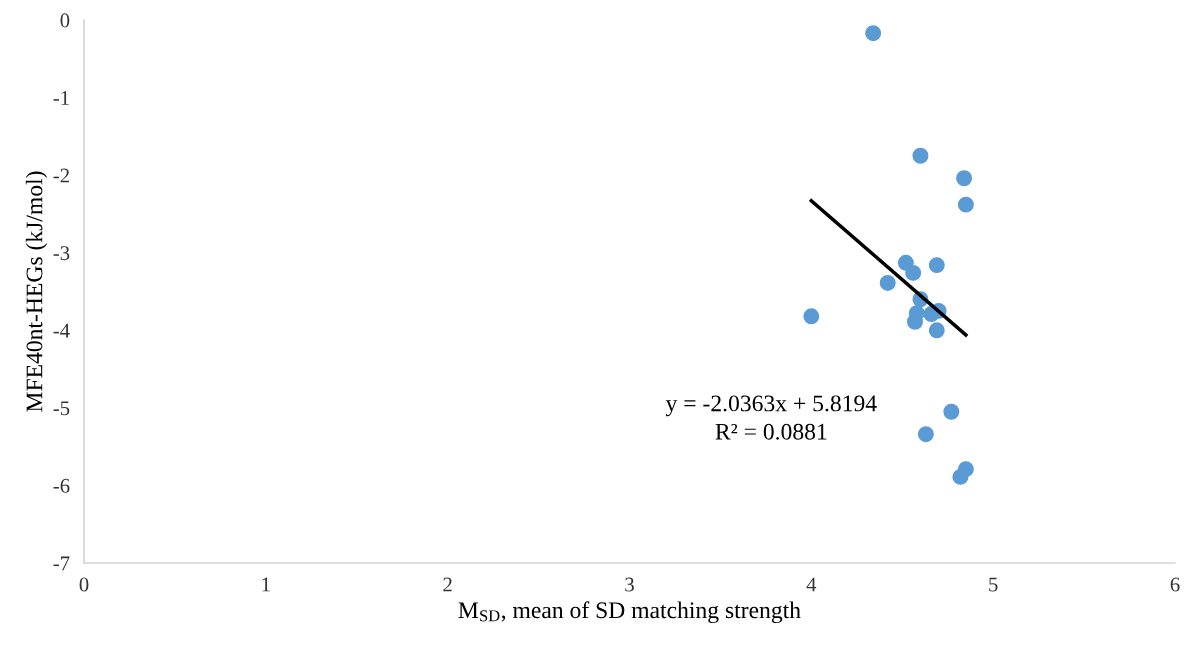  Describe the element at coordinates (61, 330) in the screenshot. I see `y-tick-label: -4` at that location.